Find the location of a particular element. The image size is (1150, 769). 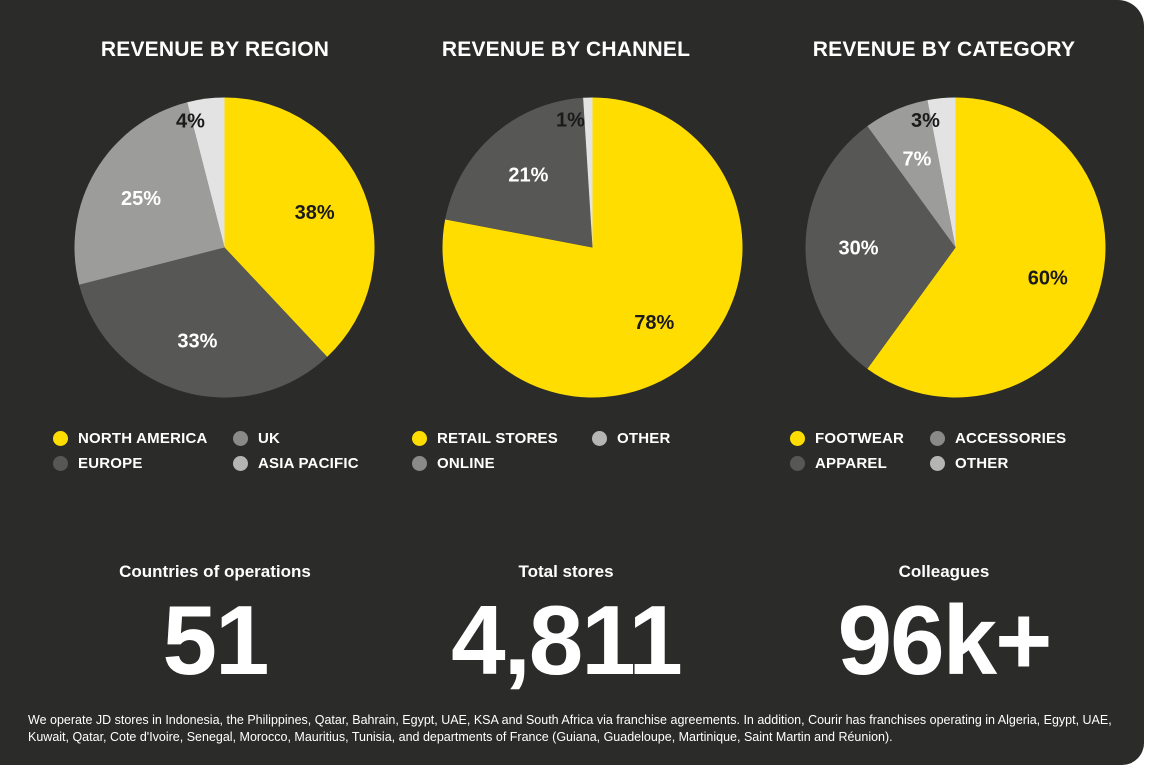

slice-label-footwear: 60% is located at coordinates (1048, 279).